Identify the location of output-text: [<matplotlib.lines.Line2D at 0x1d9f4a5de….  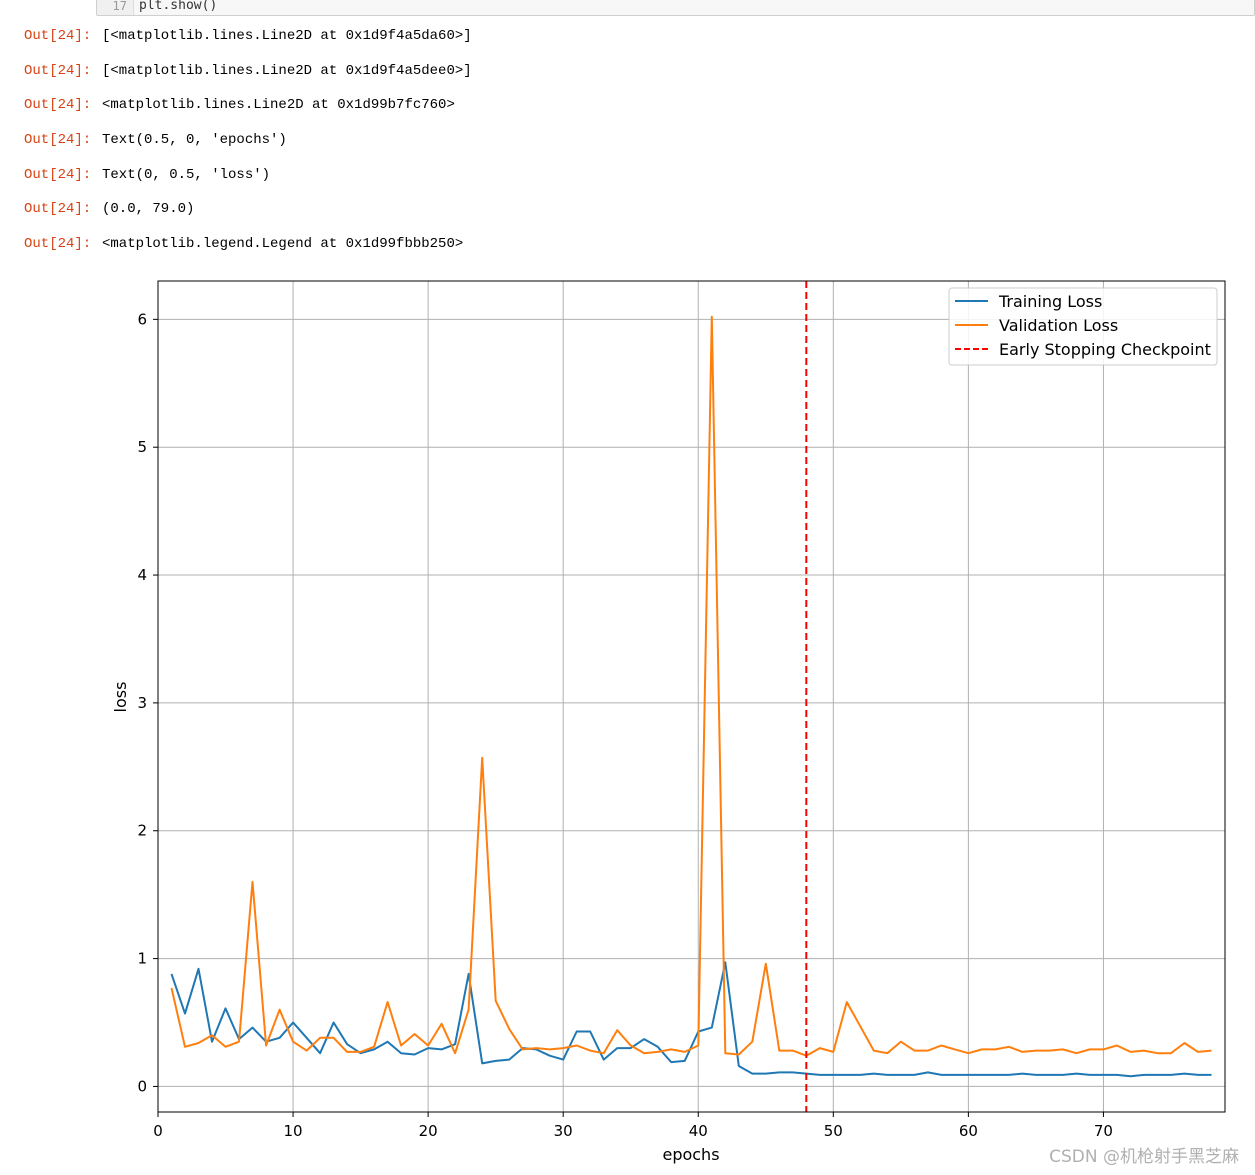
(287, 71).